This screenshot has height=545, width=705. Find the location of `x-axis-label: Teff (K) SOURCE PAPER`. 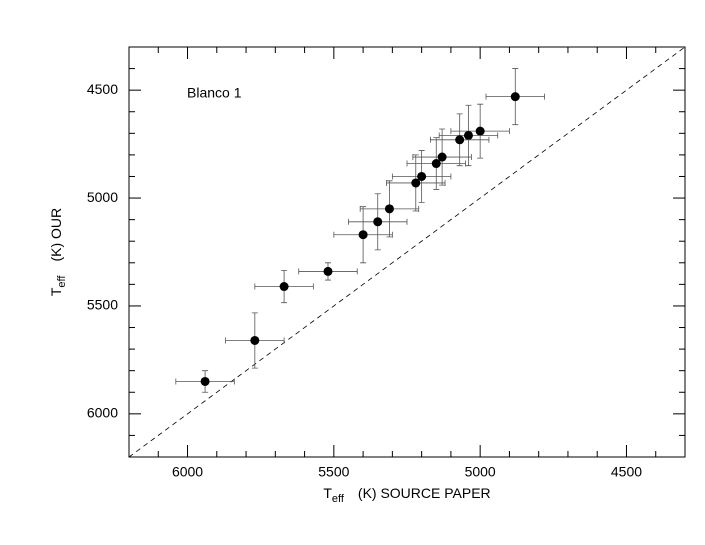

x-axis-label: Teff (K) SOURCE PAPER is located at coordinates (406, 495).